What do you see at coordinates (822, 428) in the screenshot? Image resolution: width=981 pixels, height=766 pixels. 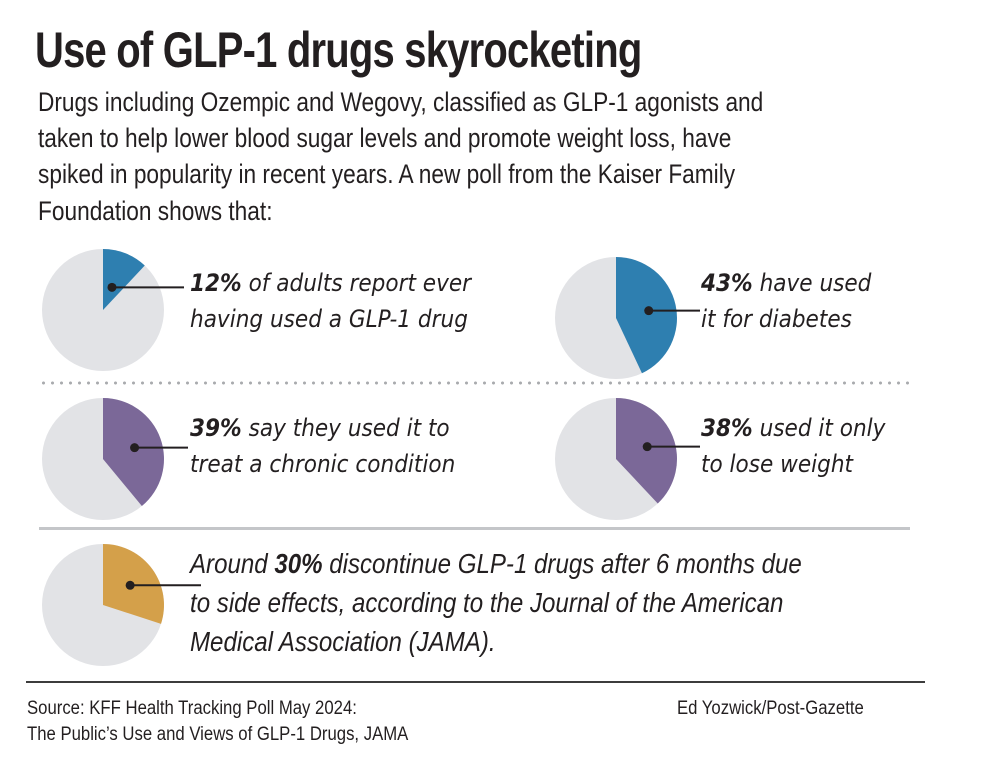 I see `stat-label: used it only` at bounding box center [822, 428].